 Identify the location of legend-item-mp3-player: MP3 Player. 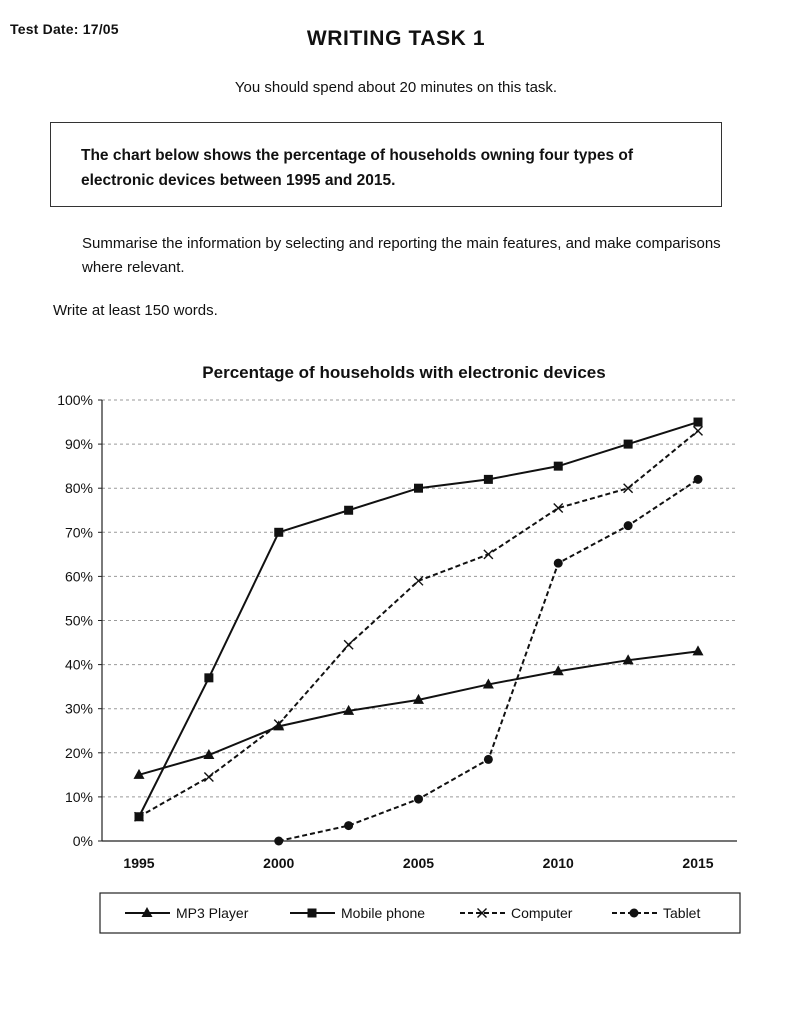
(187, 913).